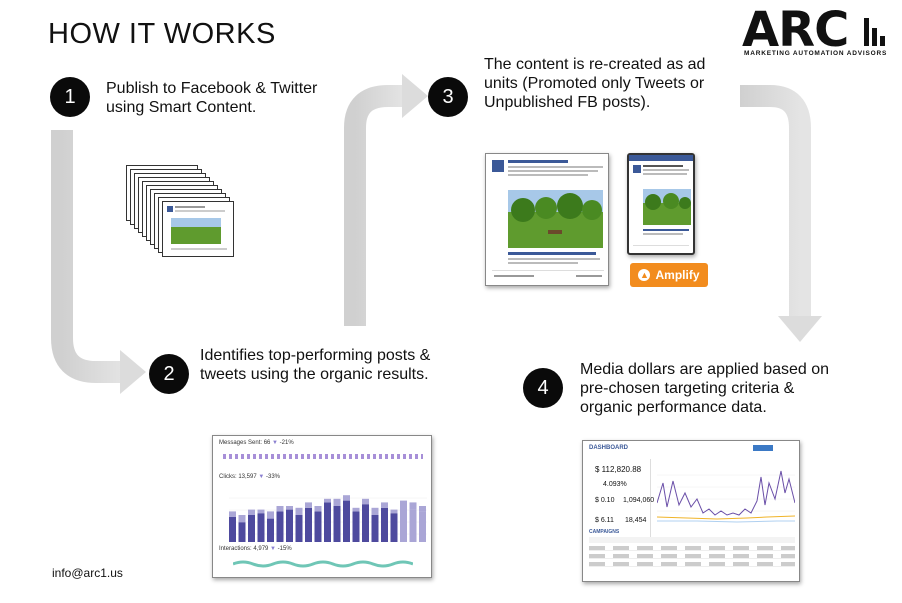 The width and height of the screenshot is (902, 603). Describe the element at coordinates (605, 500) in the screenshot. I see `metric-cpc: $ 0.10` at that location.